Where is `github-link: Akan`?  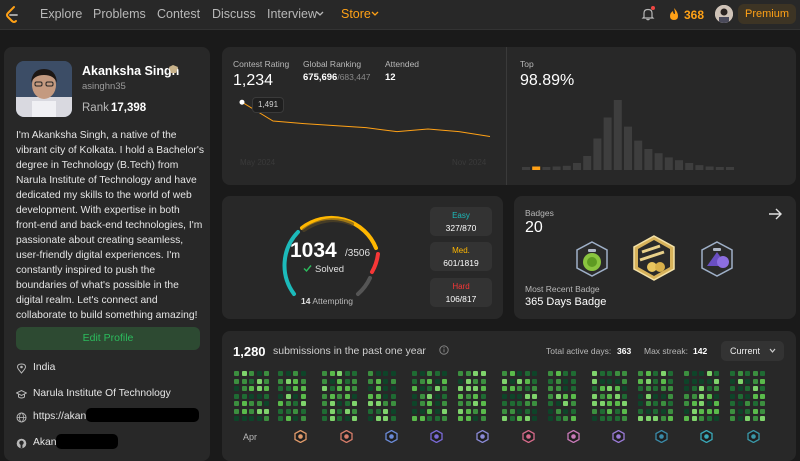 github-link: Akan is located at coordinates (45, 442).